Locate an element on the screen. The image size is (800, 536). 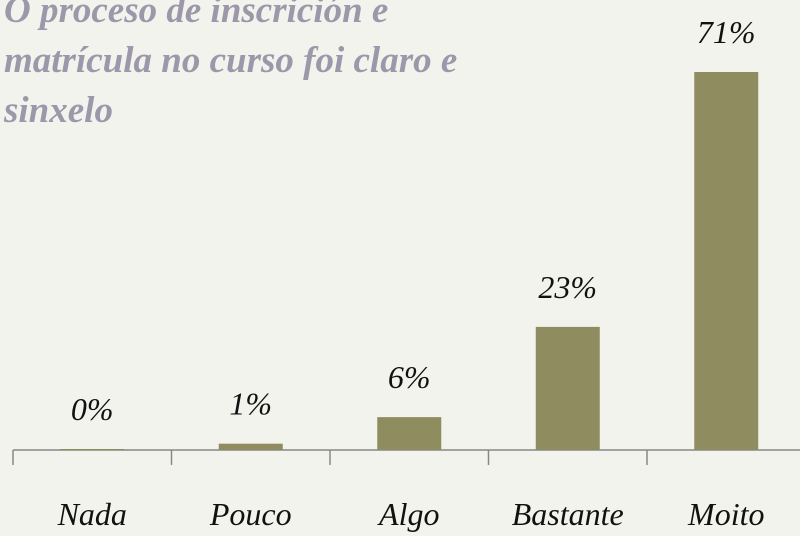
x-tick-label: Bastante is located at coordinates (568, 514).